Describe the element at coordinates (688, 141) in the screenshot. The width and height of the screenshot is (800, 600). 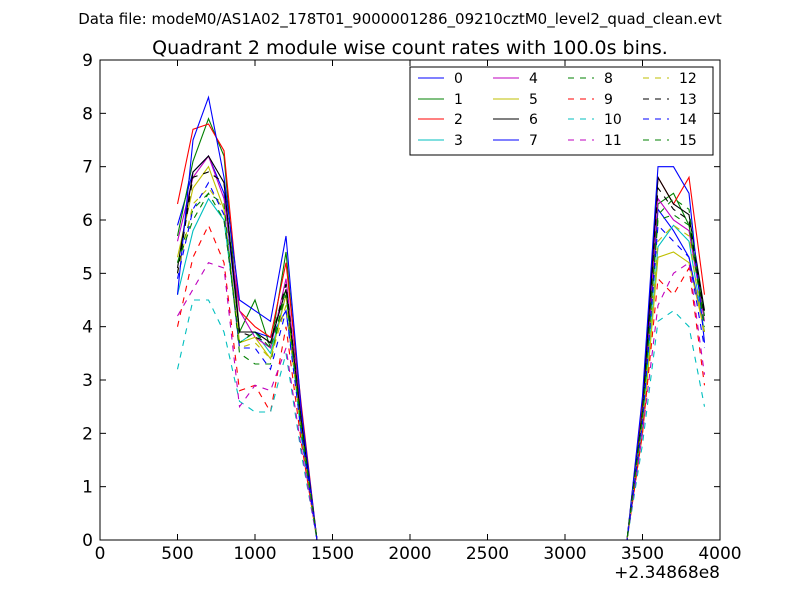
I see `legend-label-15: 15` at that location.